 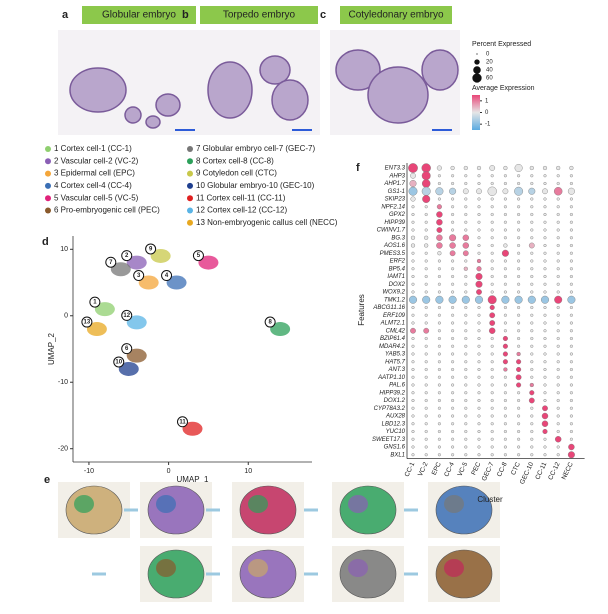 I want to click on feature-label: PMES3.5, so click(x=393, y=254).